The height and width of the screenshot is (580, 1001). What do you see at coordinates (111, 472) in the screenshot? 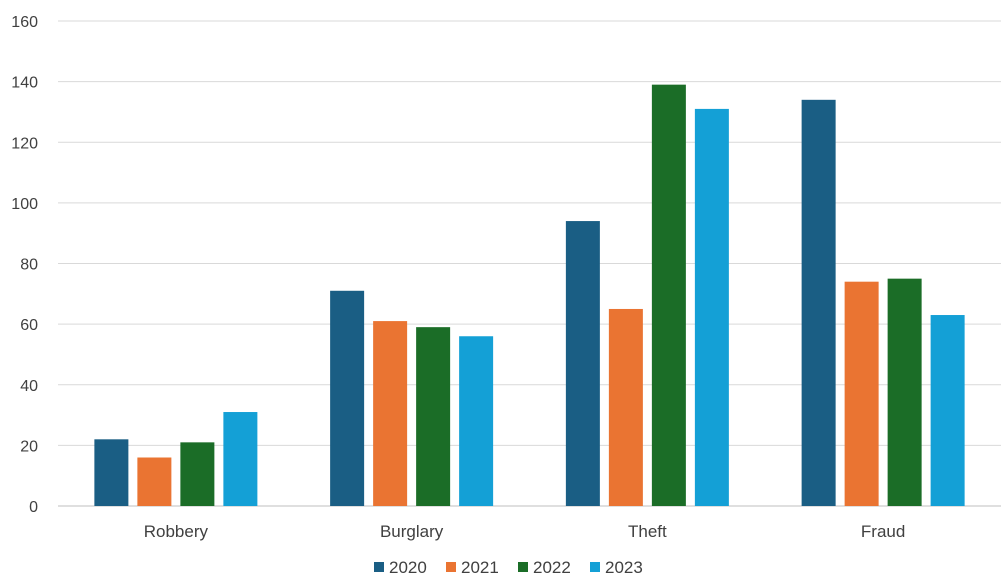
I see `bar-robbery-2020` at bounding box center [111, 472].